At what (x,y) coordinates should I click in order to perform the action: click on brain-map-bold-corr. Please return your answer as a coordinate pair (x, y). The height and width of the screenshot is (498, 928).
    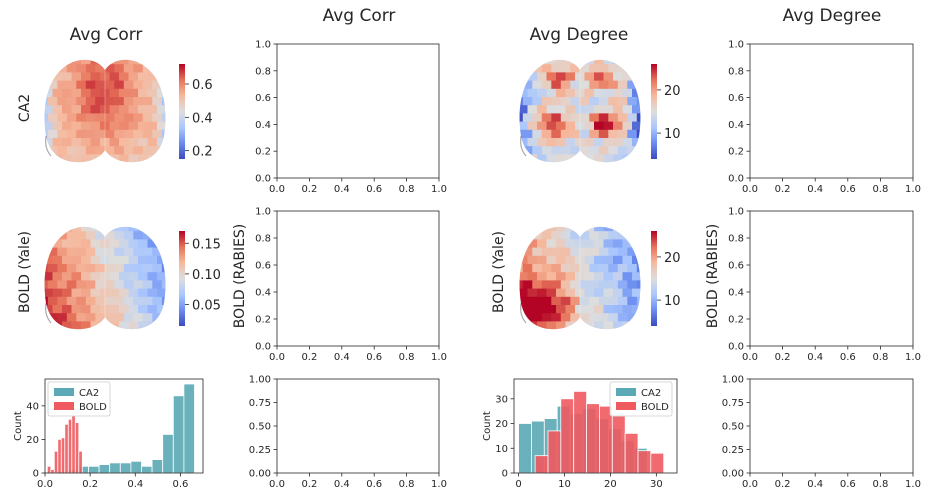
    Looking at the image, I should click on (105, 282).